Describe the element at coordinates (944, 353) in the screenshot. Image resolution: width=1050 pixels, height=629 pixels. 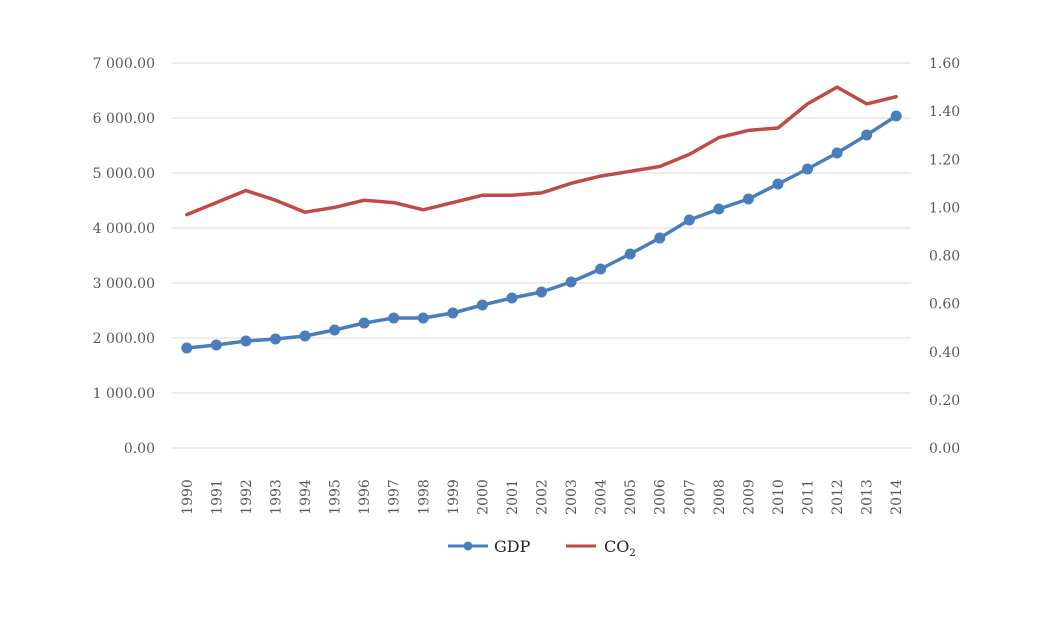
I see `y2-tick-label: 0.40` at that location.